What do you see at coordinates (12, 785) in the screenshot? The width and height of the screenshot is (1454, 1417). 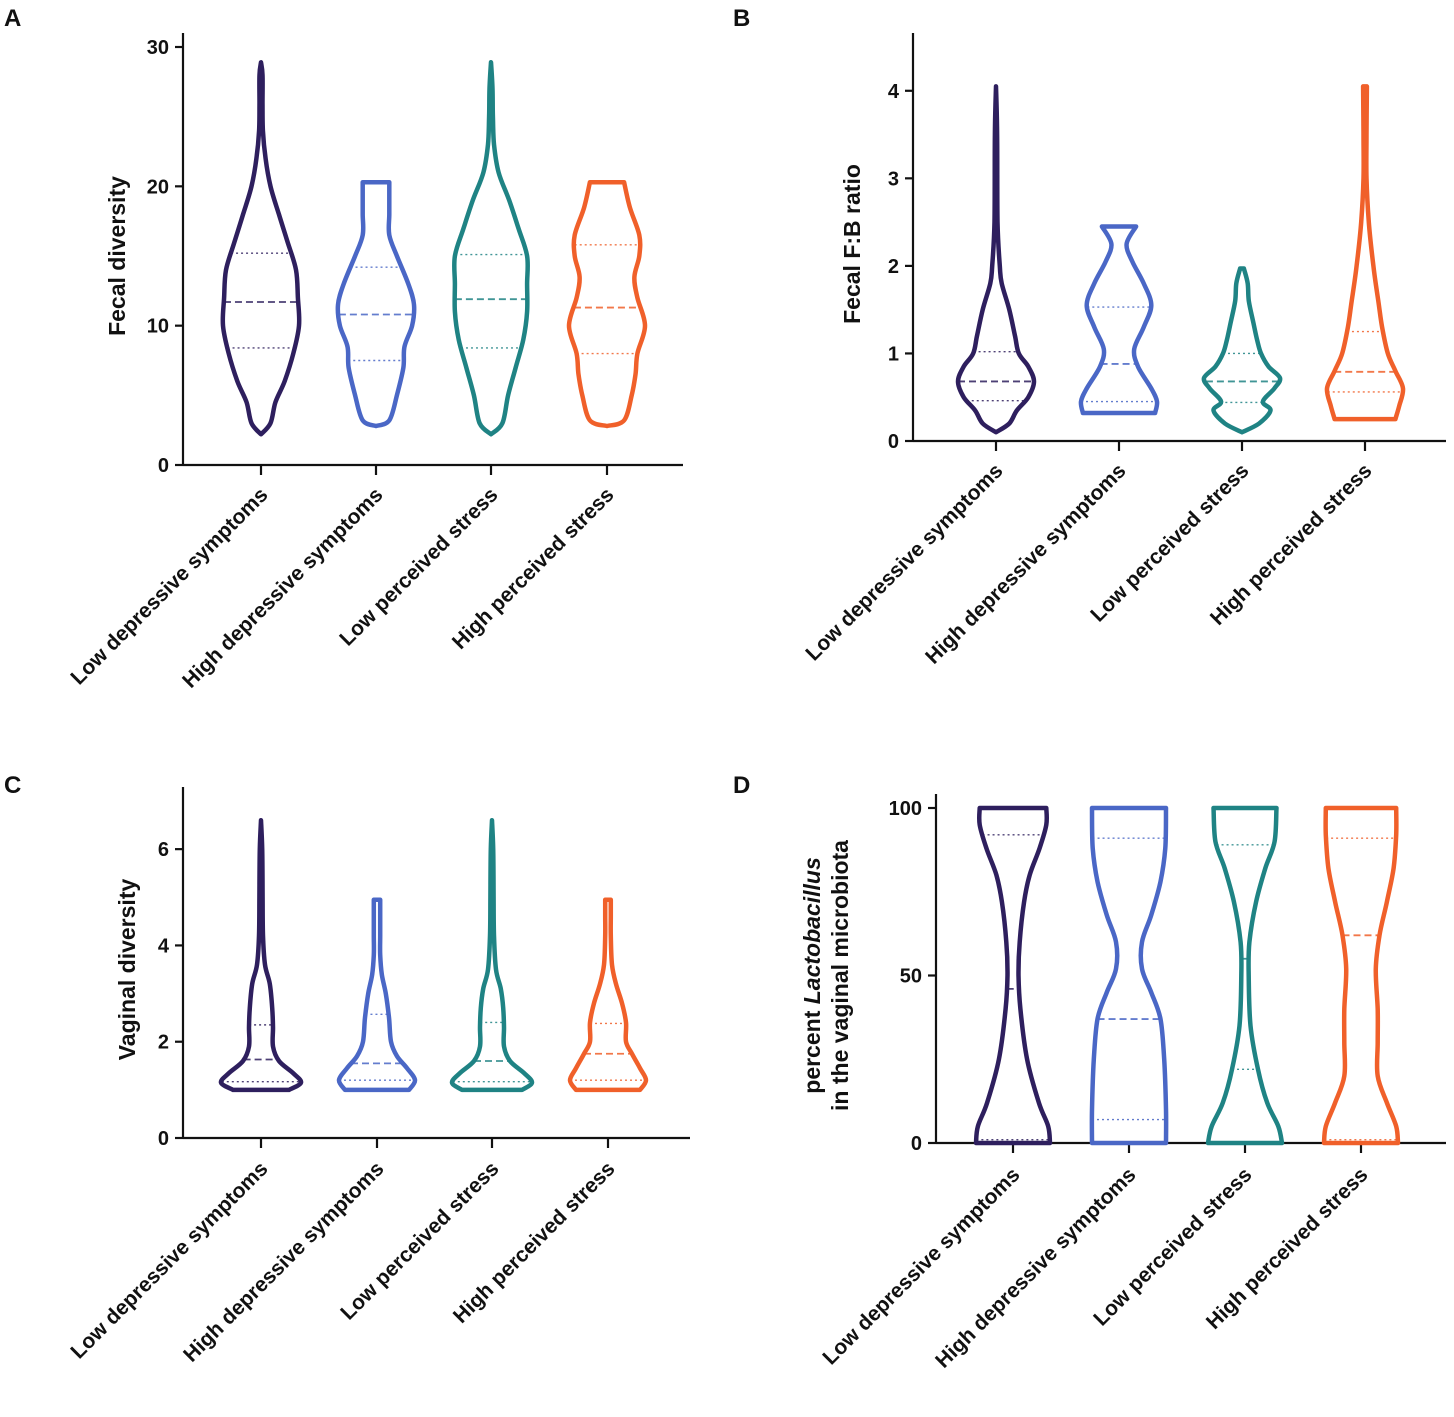 I see `panel-c-letter: C` at bounding box center [12, 785].